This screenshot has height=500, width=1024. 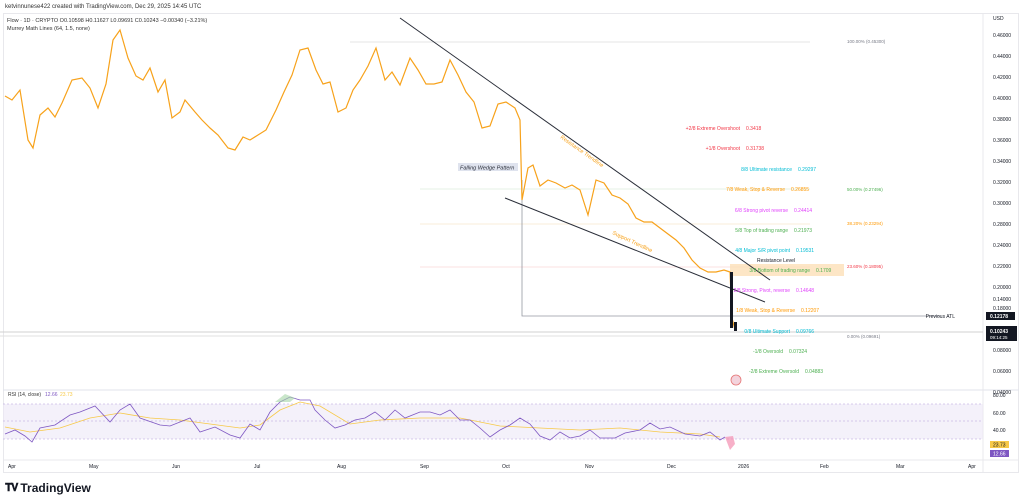 What do you see at coordinates (723, 149) in the screenshot?
I see `svg-text: +1/8 Overshoot` at bounding box center [723, 149].